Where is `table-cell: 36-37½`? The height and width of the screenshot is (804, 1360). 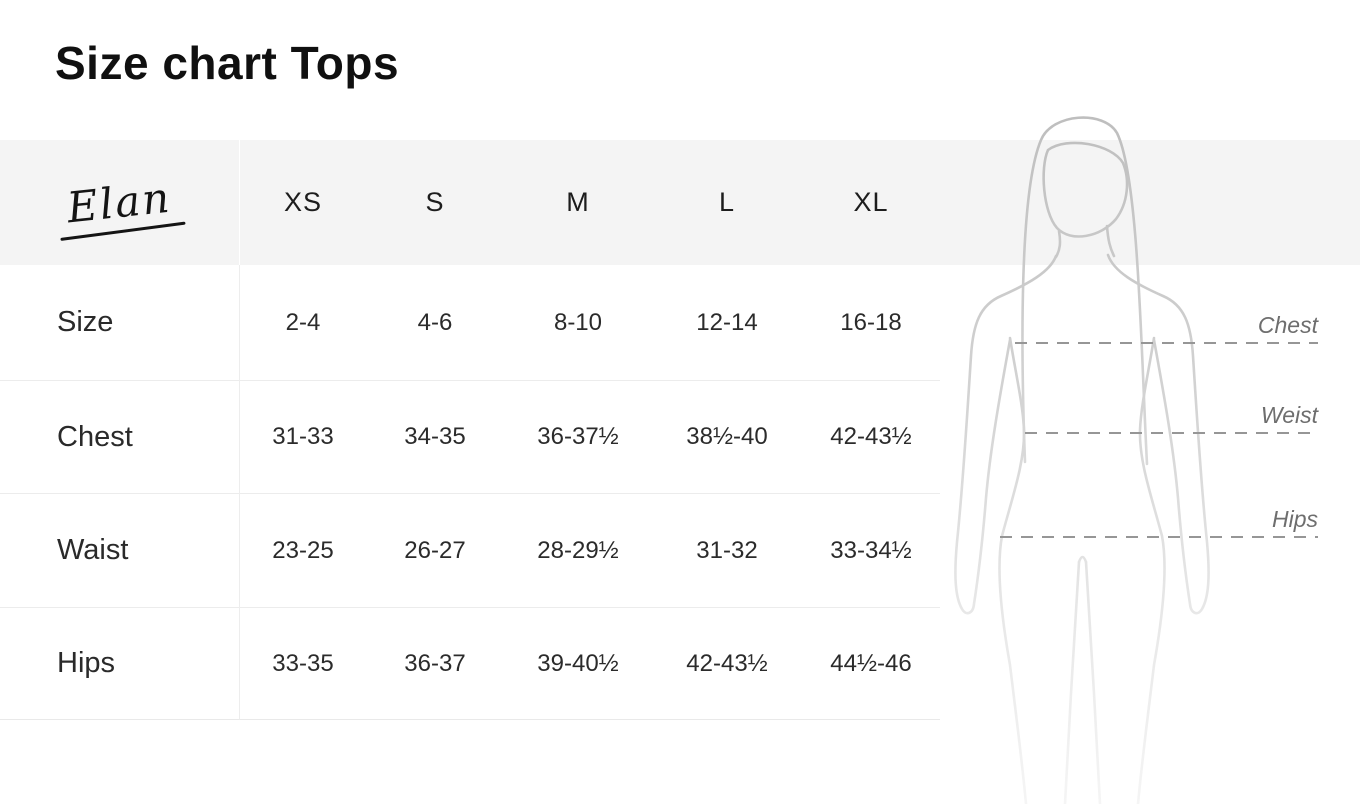
table-cell: 36-37½ is located at coordinates (578, 436).